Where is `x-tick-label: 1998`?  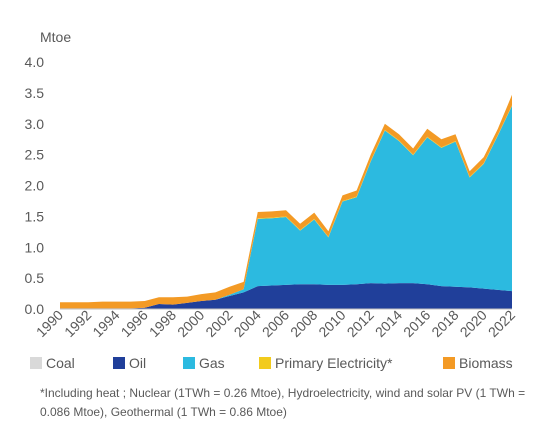
x-tick-label: 1998 is located at coordinates (162, 323).